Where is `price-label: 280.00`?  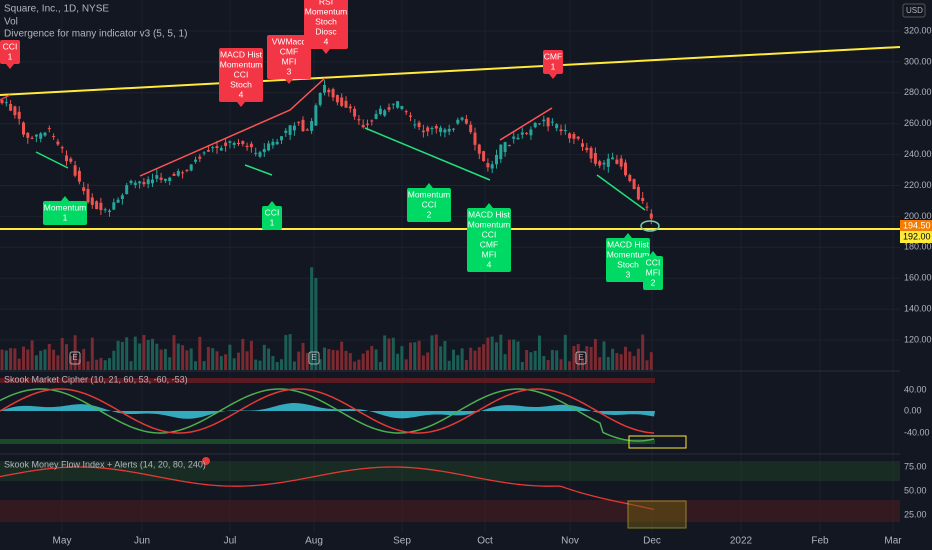 price-label: 280.00 is located at coordinates (918, 92).